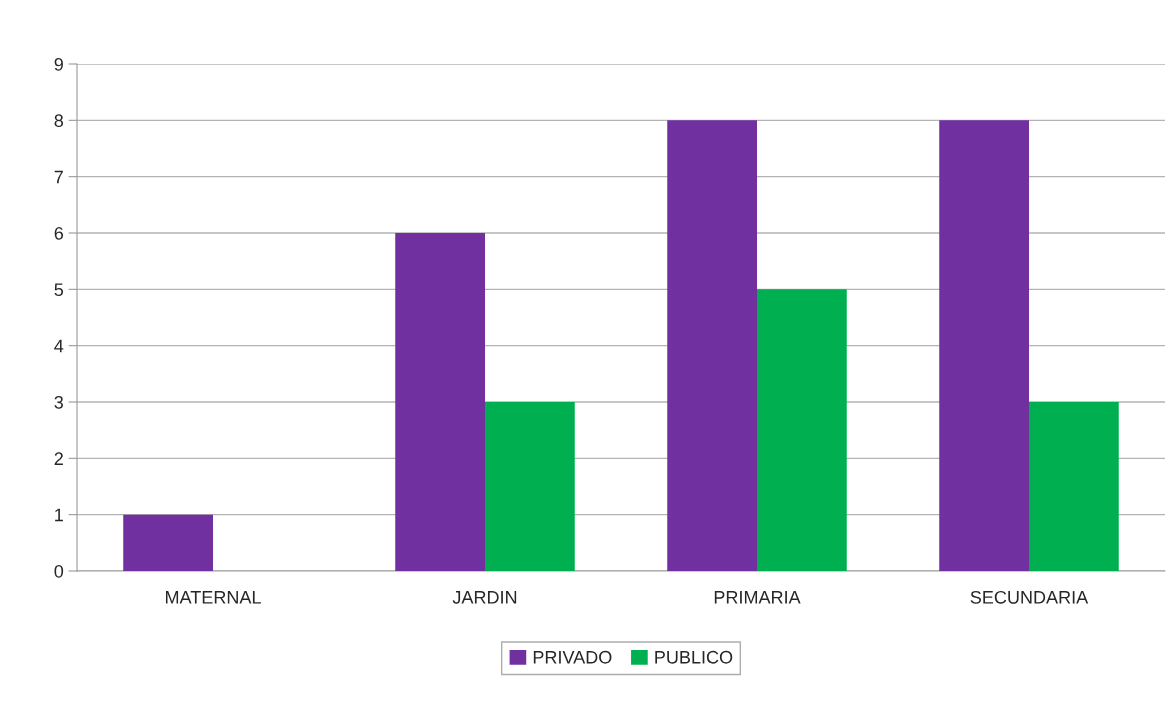 The image size is (1170, 709). Describe the element at coordinates (572, 657) in the screenshot. I see `legend-label: PRIVADO` at that location.